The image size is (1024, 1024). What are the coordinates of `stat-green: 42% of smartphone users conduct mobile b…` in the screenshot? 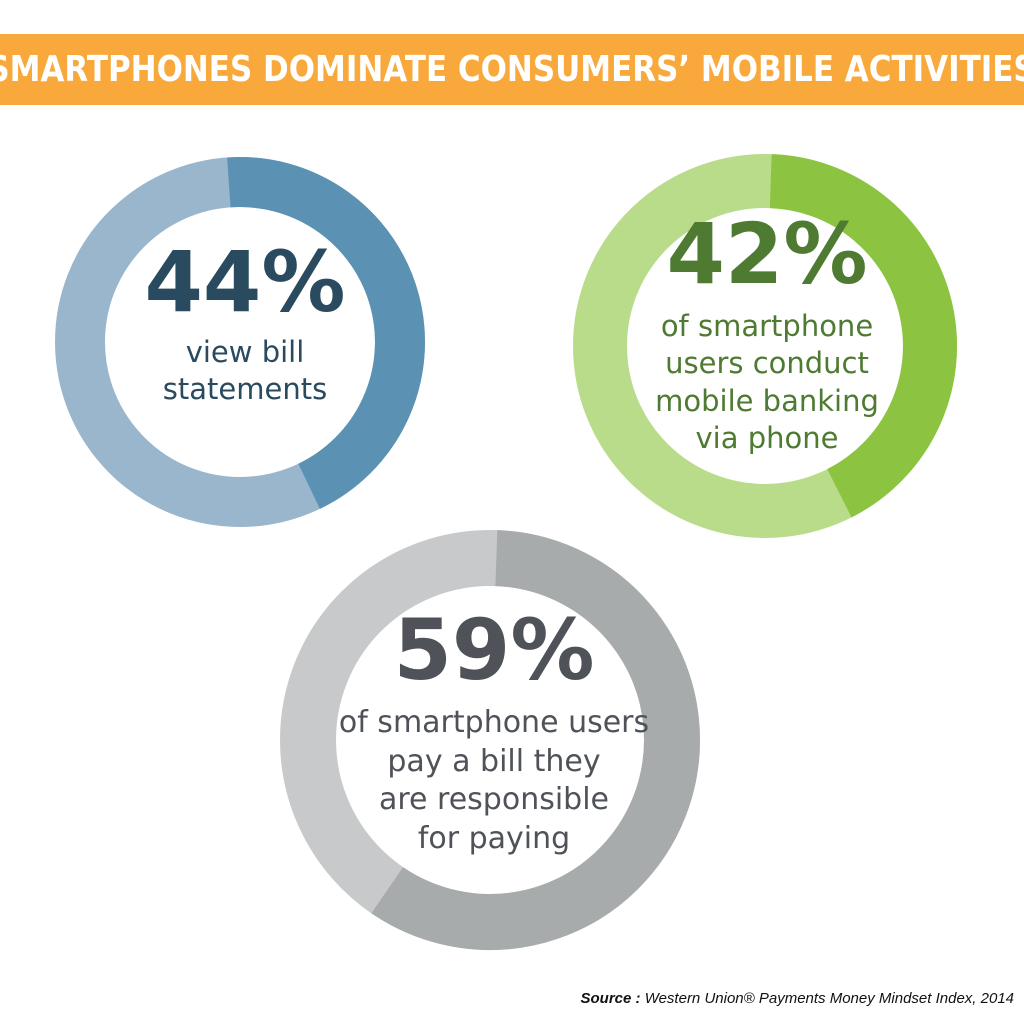 It's located at (767, 335).